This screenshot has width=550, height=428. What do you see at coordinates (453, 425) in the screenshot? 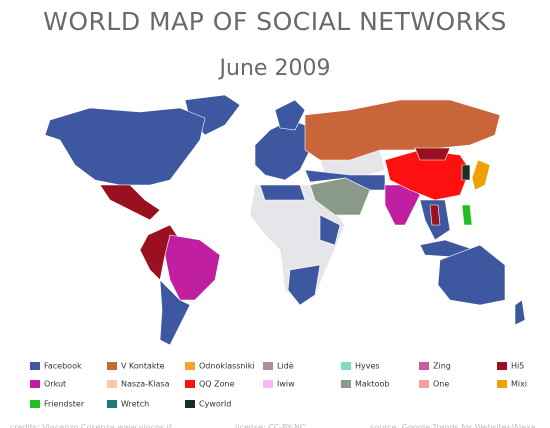
I see `footer-text: source: Google Trends for Websites/Alexa` at bounding box center [453, 425].